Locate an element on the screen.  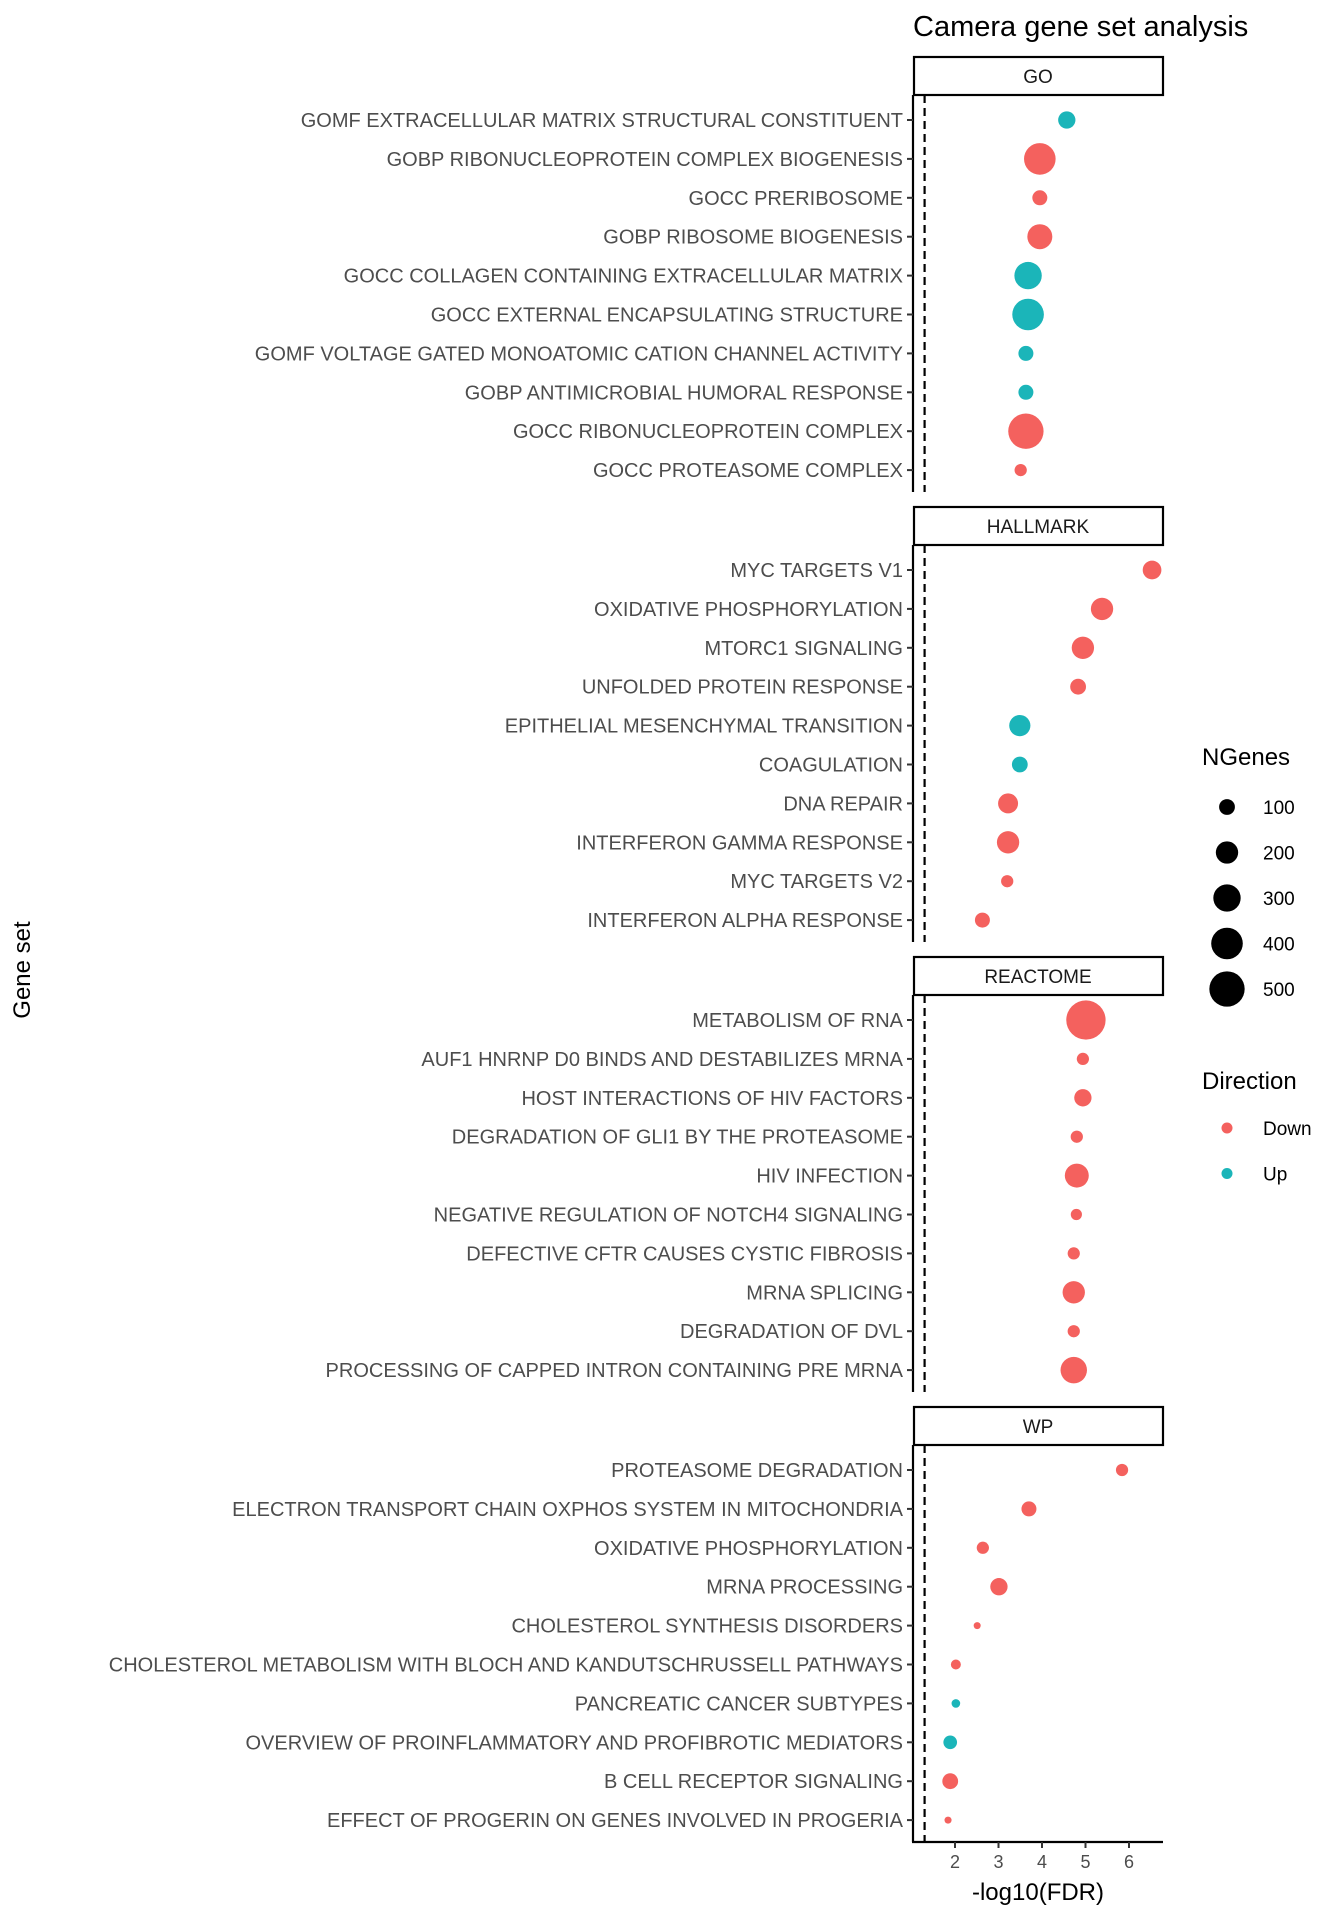
y-tick-label: GOCC PROTEASOME COMPLEX is located at coordinates (748, 471).